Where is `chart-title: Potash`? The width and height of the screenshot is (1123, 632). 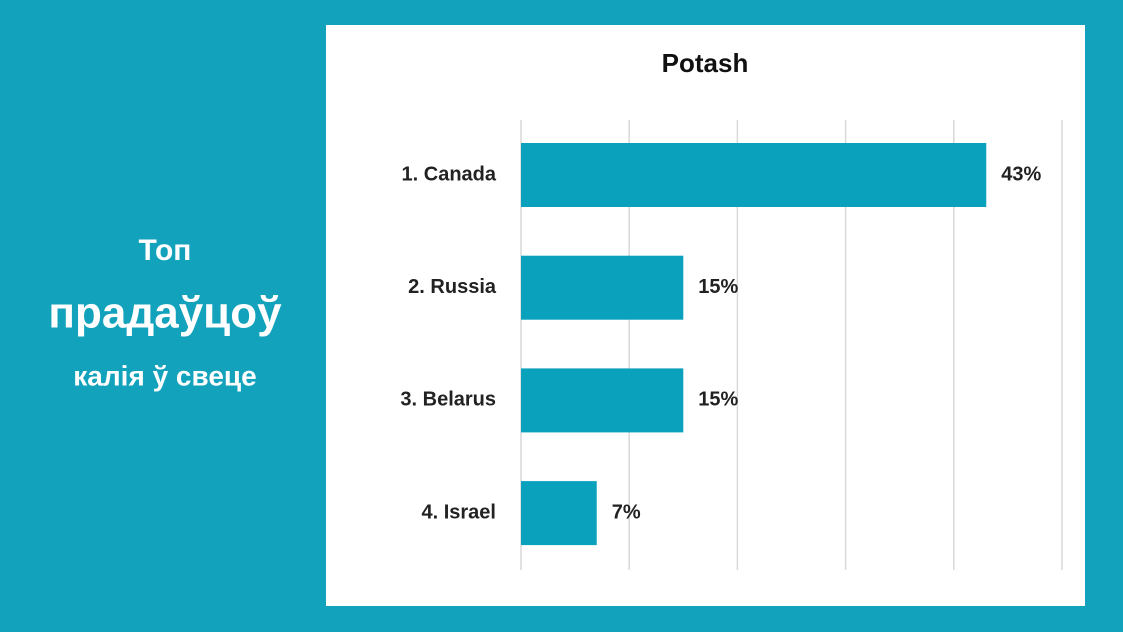
chart-title: Potash is located at coordinates (705, 63).